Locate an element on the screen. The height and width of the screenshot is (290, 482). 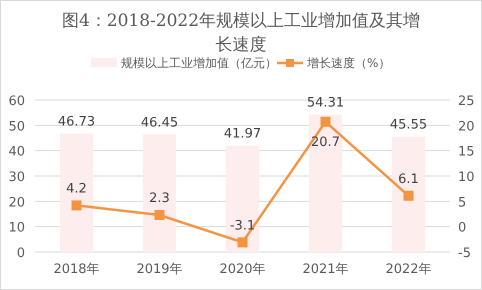
data-label: 45.55 is located at coordinates (409, 125).